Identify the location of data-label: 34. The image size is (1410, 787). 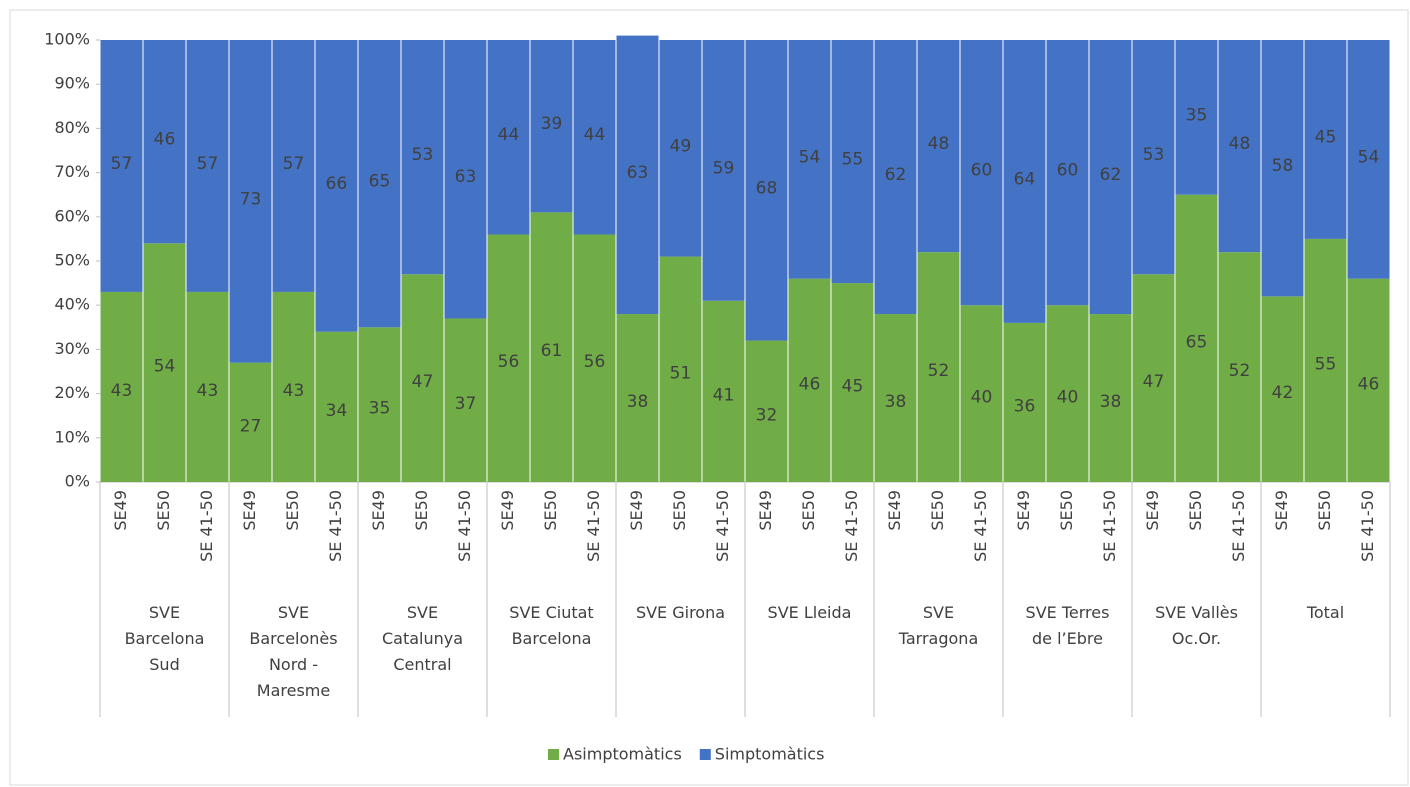
(337, 411).